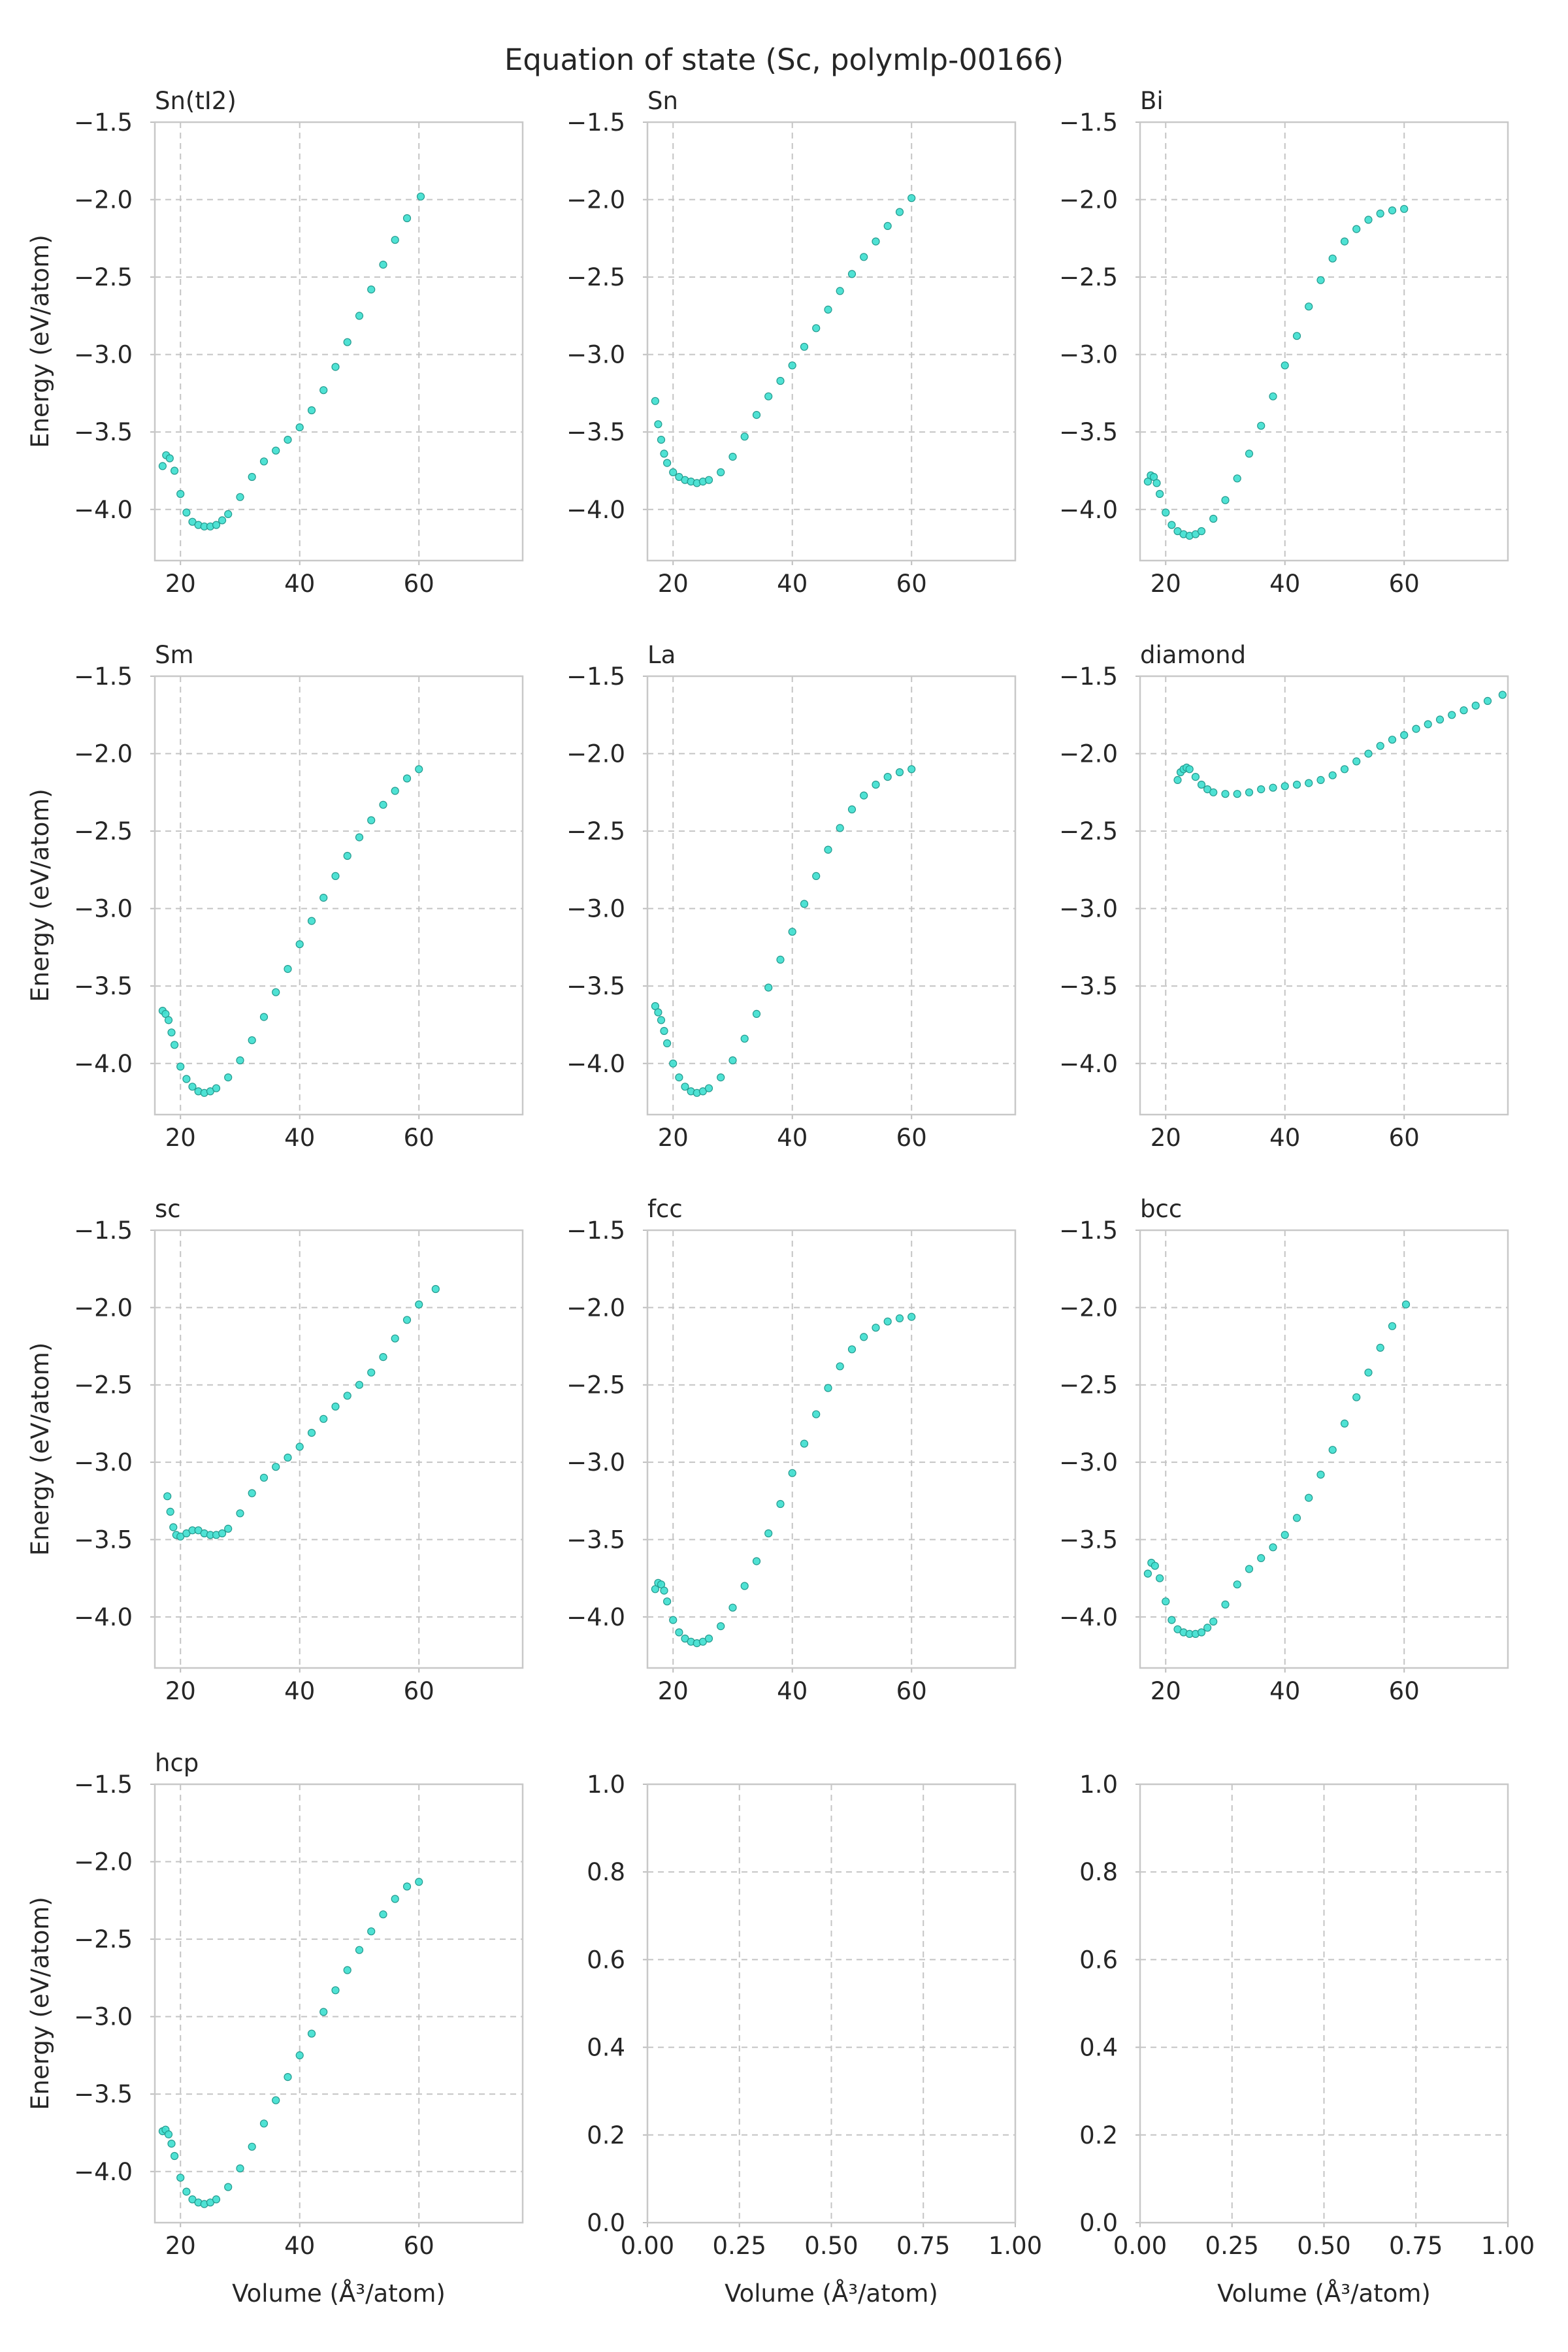 This screenshot has height=2352, width=1568. I want to click on panel-8: 20 40 60 −1.5 −2.0 −2.5 −3.0 −3.5 −4.0 fcc, so click(791, 1450).